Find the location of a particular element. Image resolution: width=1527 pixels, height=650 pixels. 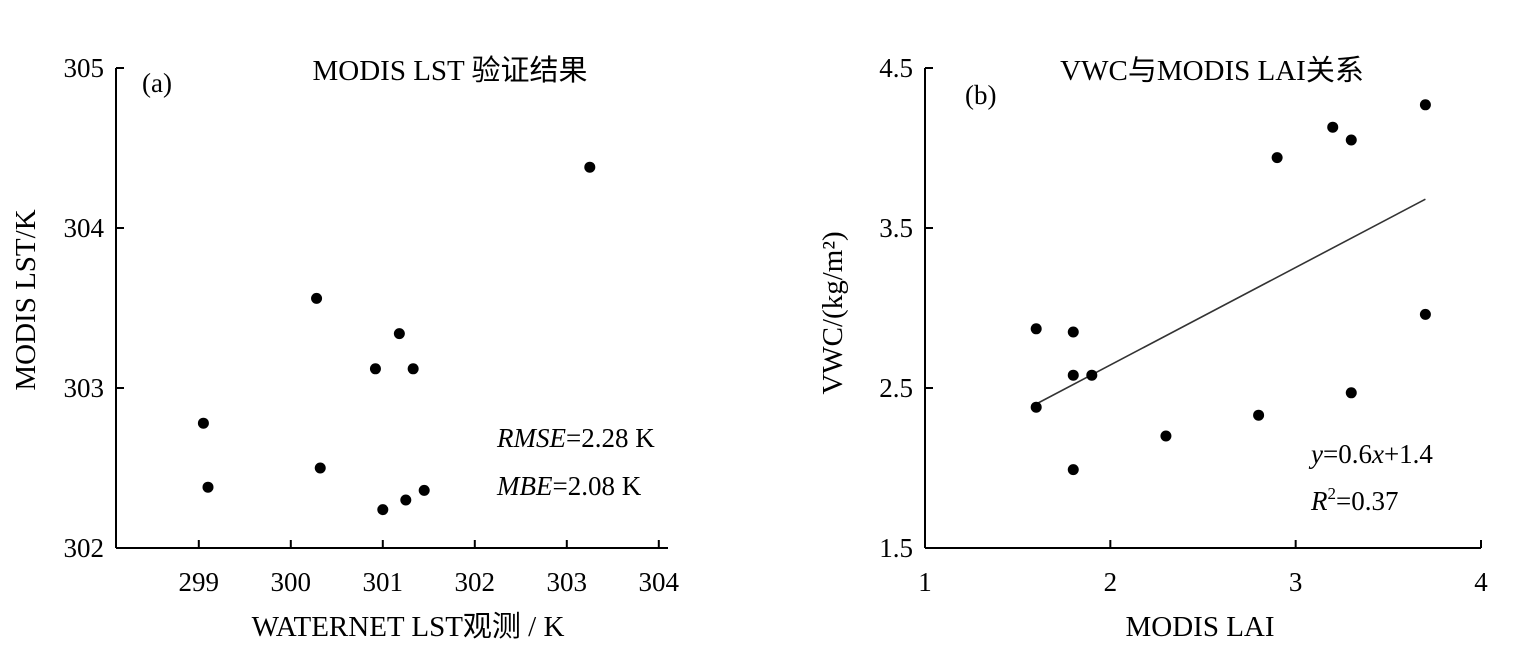

panel-a-x-tick-label: 301 is located at coordinates (383, 582).